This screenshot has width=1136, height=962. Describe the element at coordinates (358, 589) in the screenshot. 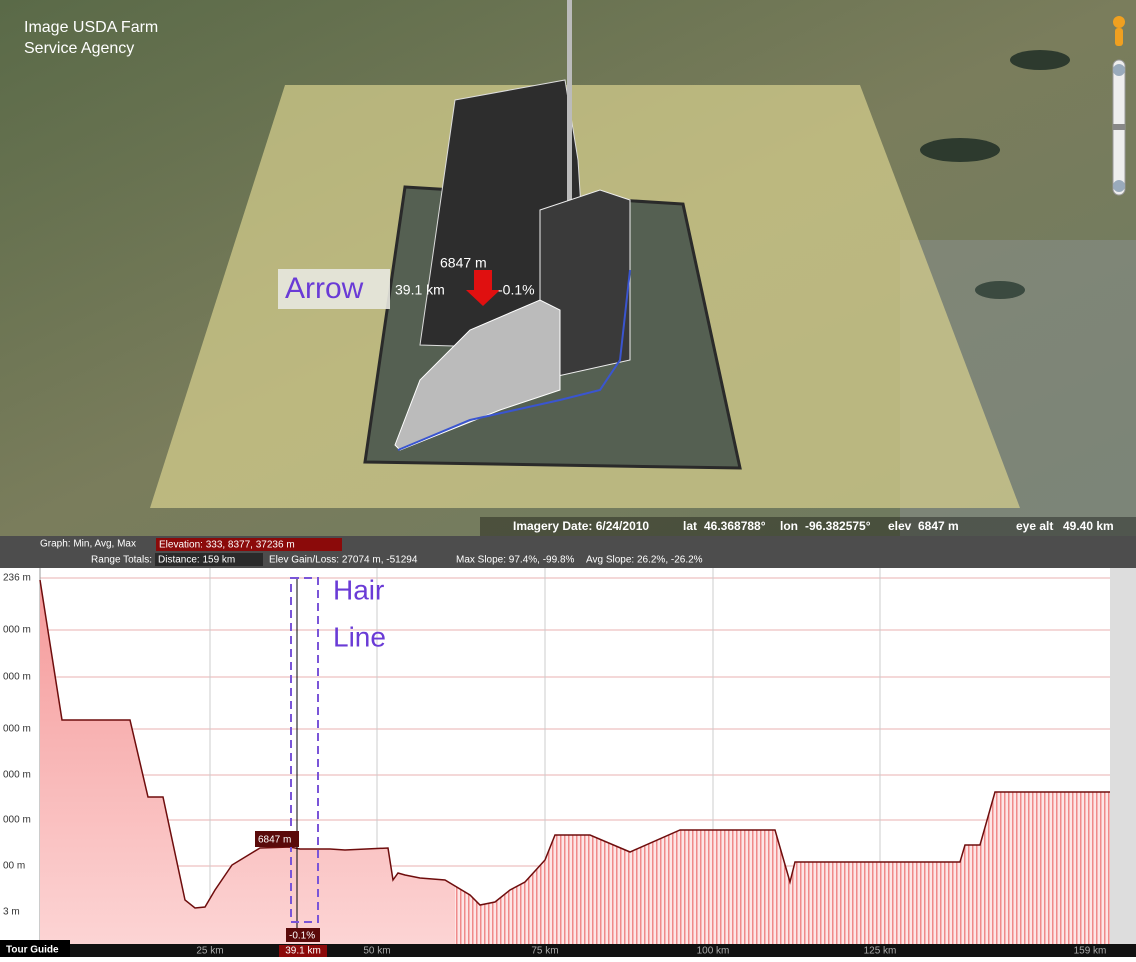

I see `hairline-annotation: Hair` at that location.